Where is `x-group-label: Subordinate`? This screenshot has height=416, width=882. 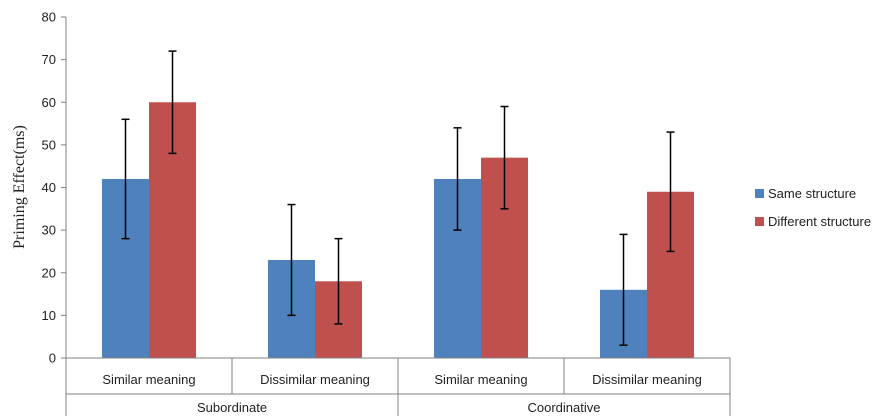 x-group-label: Subordinate is located at coordinates (232, 407).